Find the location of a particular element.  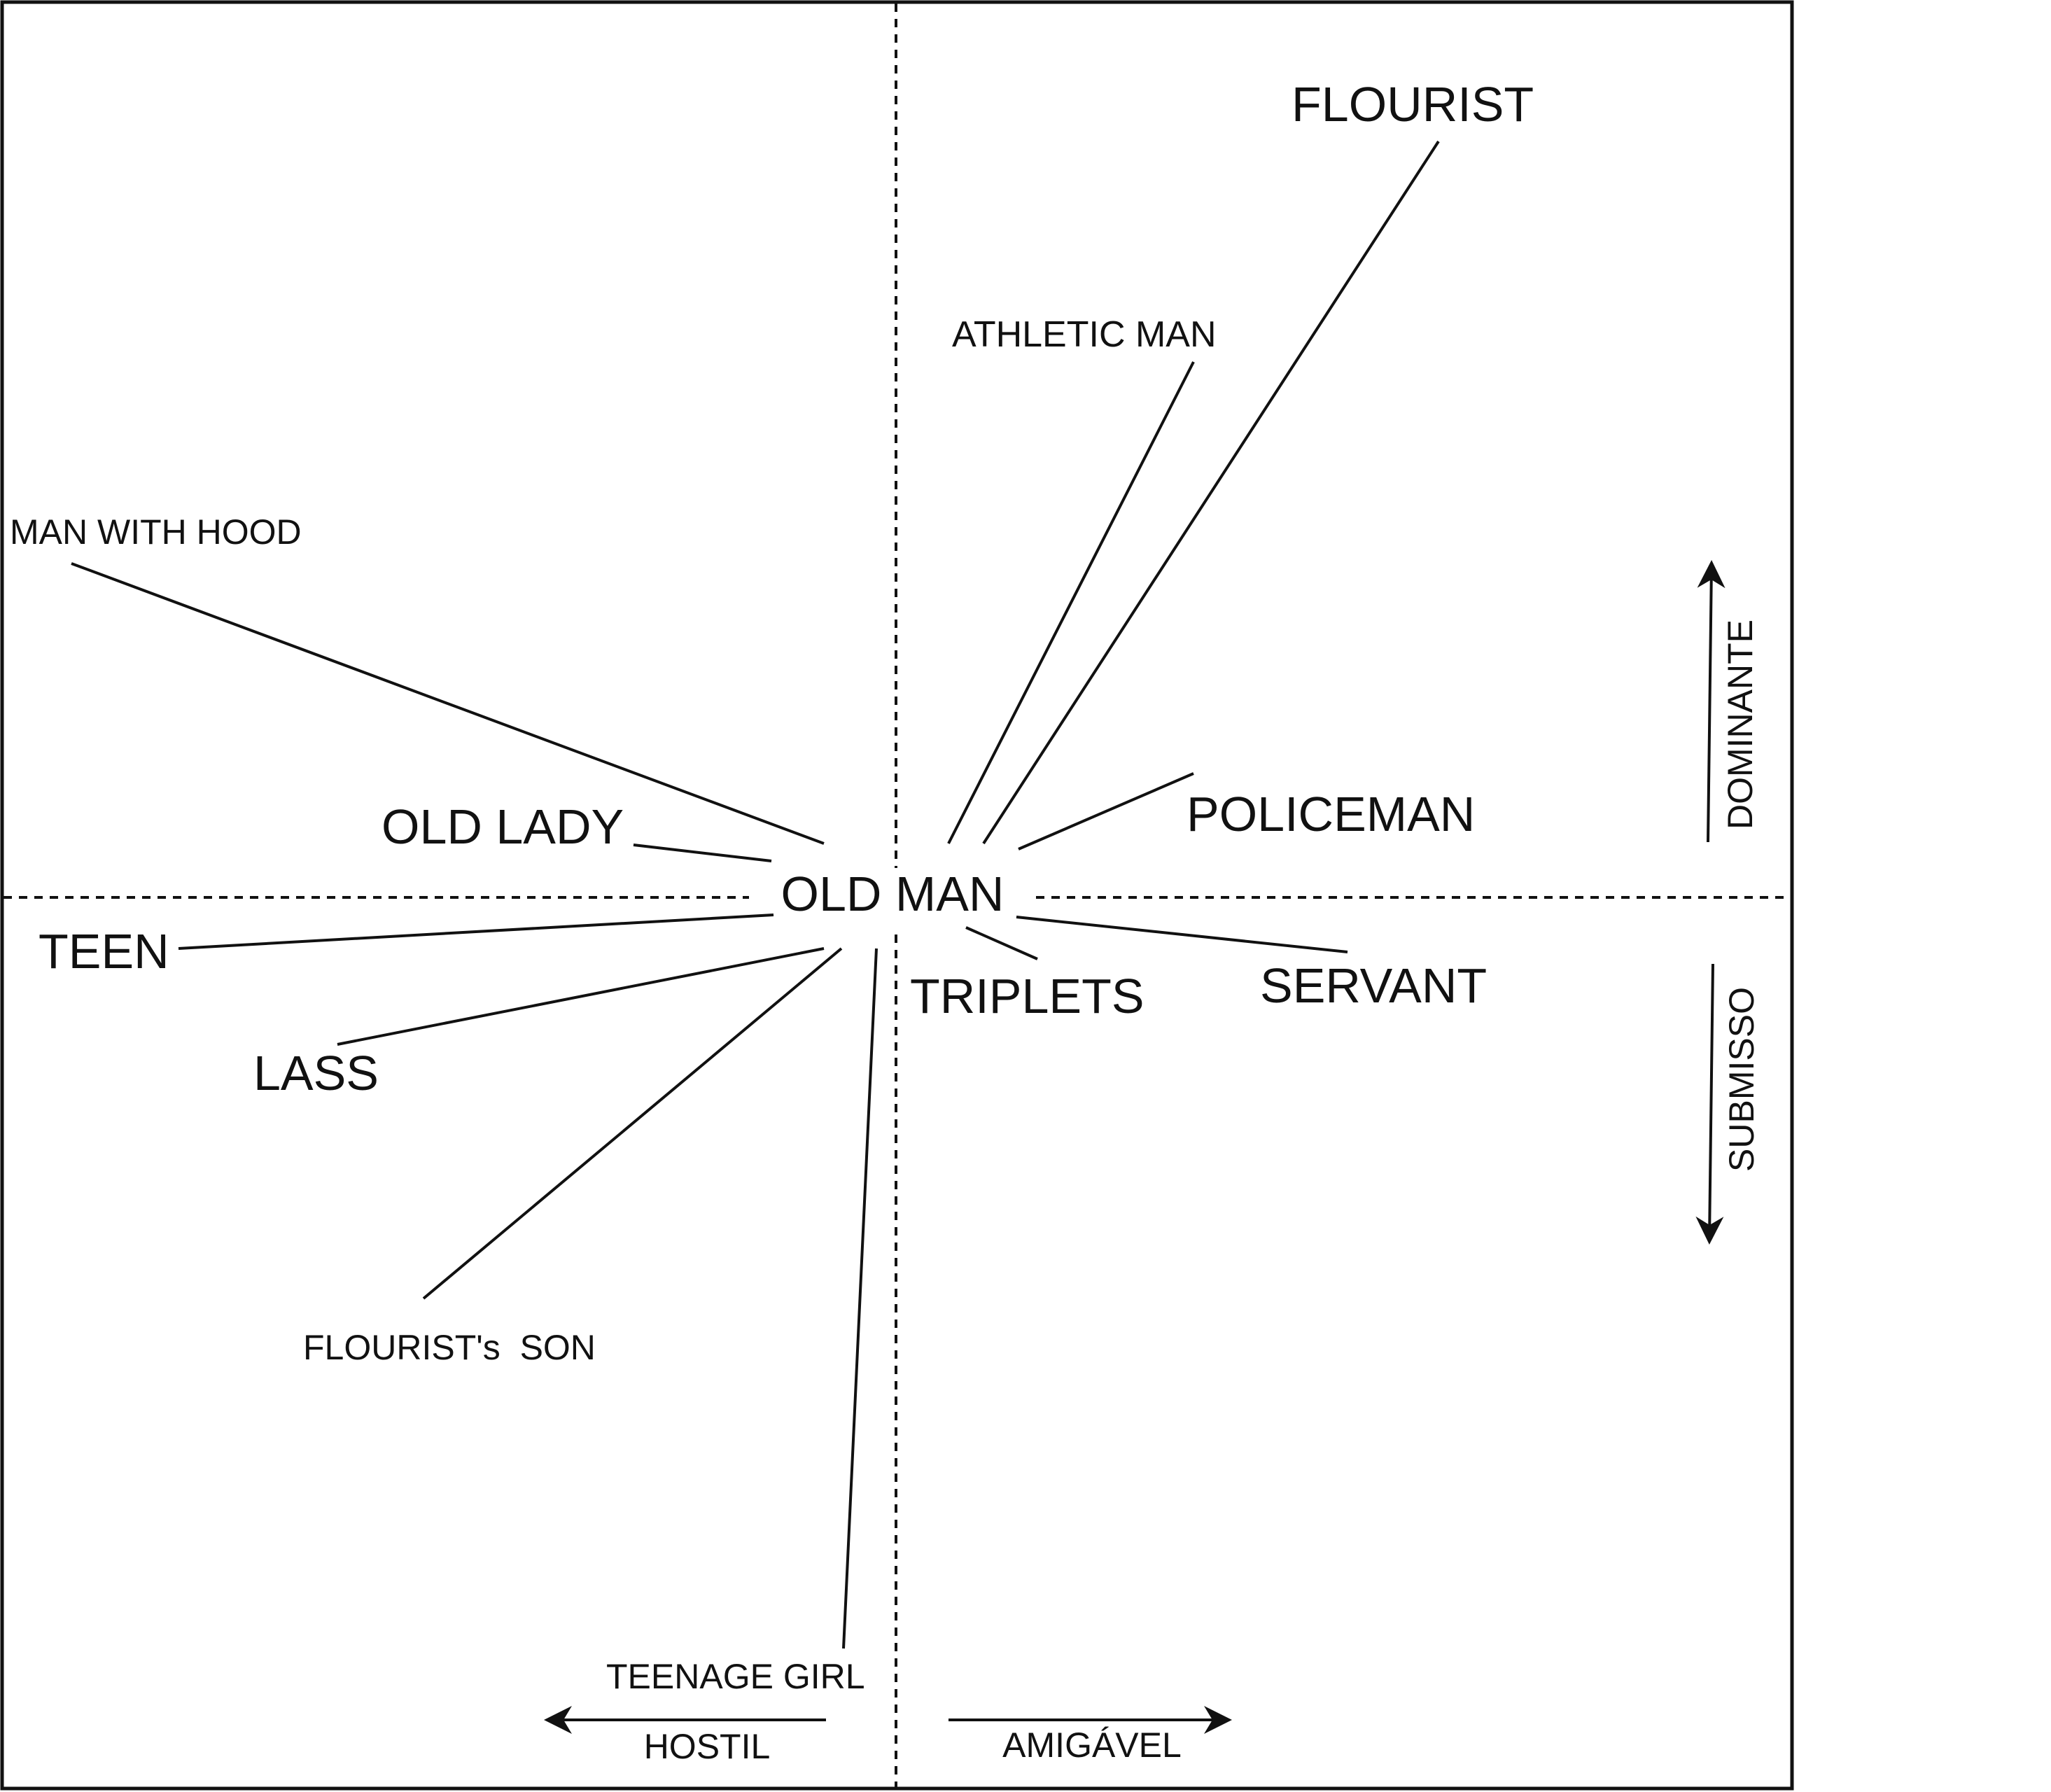

connector-servant is located at coordinates (1182, 934).